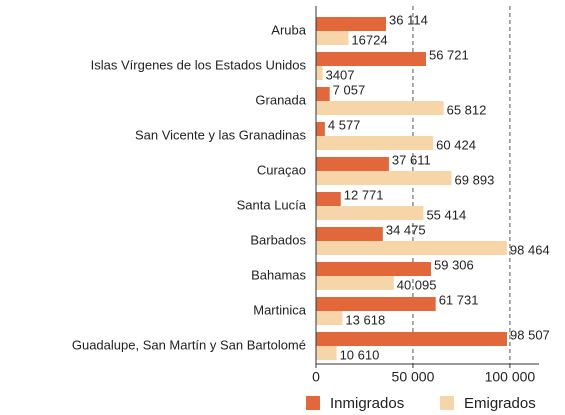 The height and width of the screenshot is (415, 565). I want to click on x-tick-label: 0, so click(316, 377).